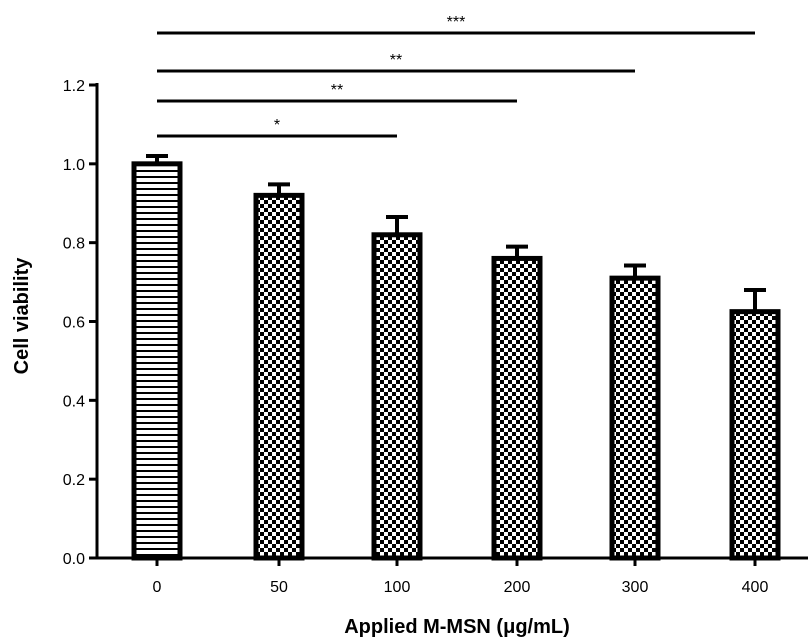 The height and width of the screenshot is (641, 808). I want to click on y-tick-label: 0.2, so click(74, 480).